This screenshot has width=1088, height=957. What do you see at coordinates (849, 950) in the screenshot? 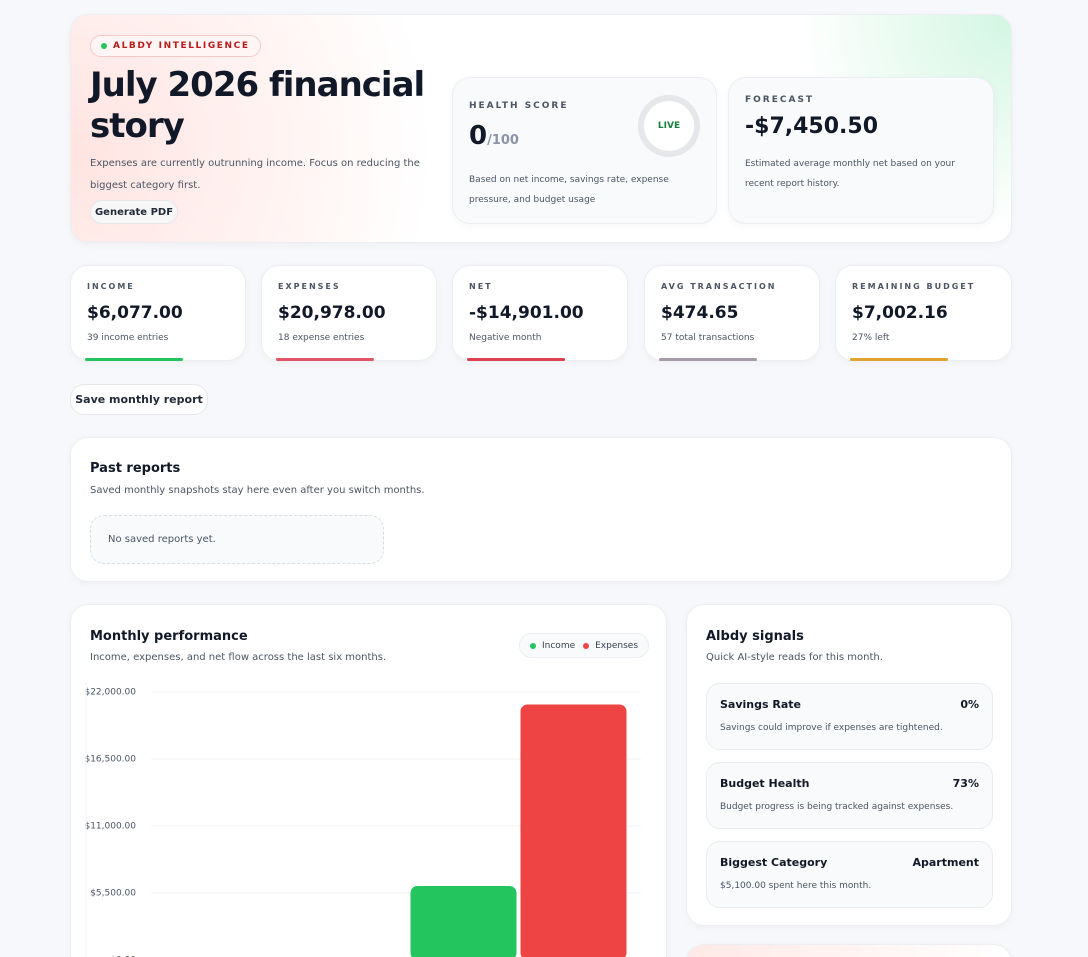
I see `alert-card` at bounding box center [849, 950].